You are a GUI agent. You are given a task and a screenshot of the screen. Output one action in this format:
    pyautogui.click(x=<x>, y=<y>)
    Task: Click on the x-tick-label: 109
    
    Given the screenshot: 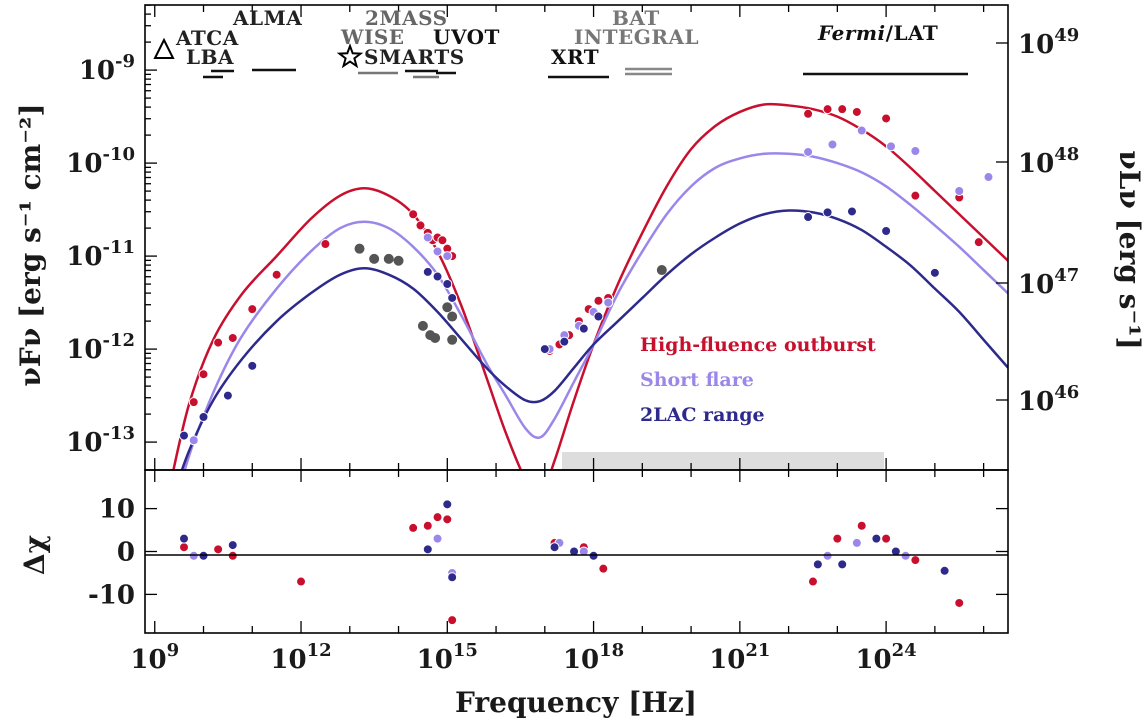 What is the action you would take?
    pyautogui.click(x=154, y=657)
    